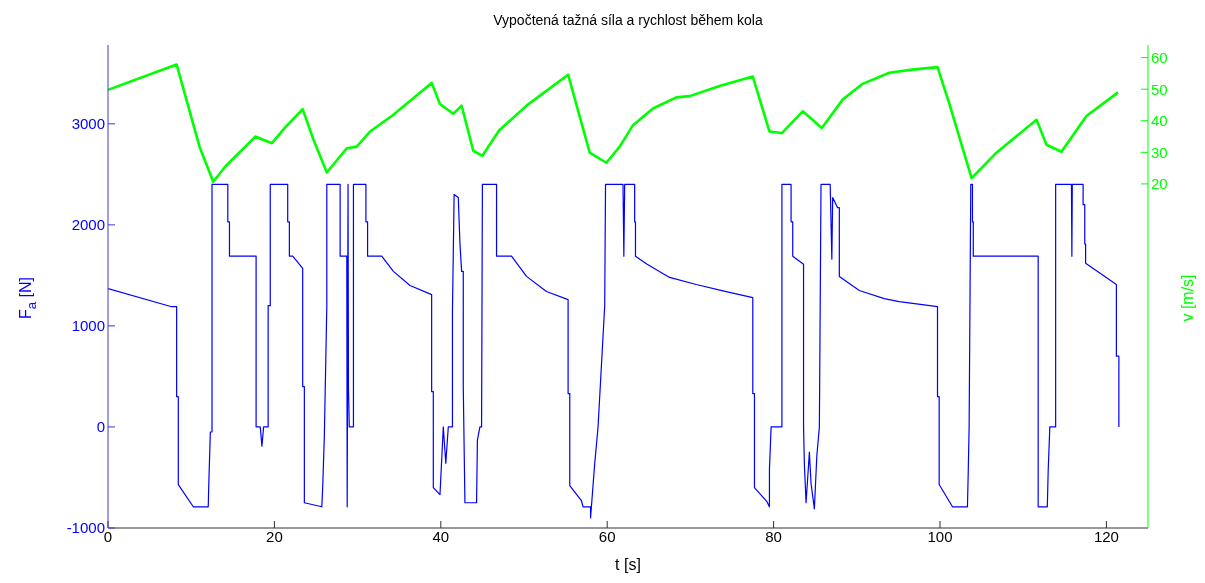 The height and width of the screenshot is (583, 1205). Describe the element at coordinates (1159, 152) in the screenshot. I see `y2-tick-label: 30` at that location.